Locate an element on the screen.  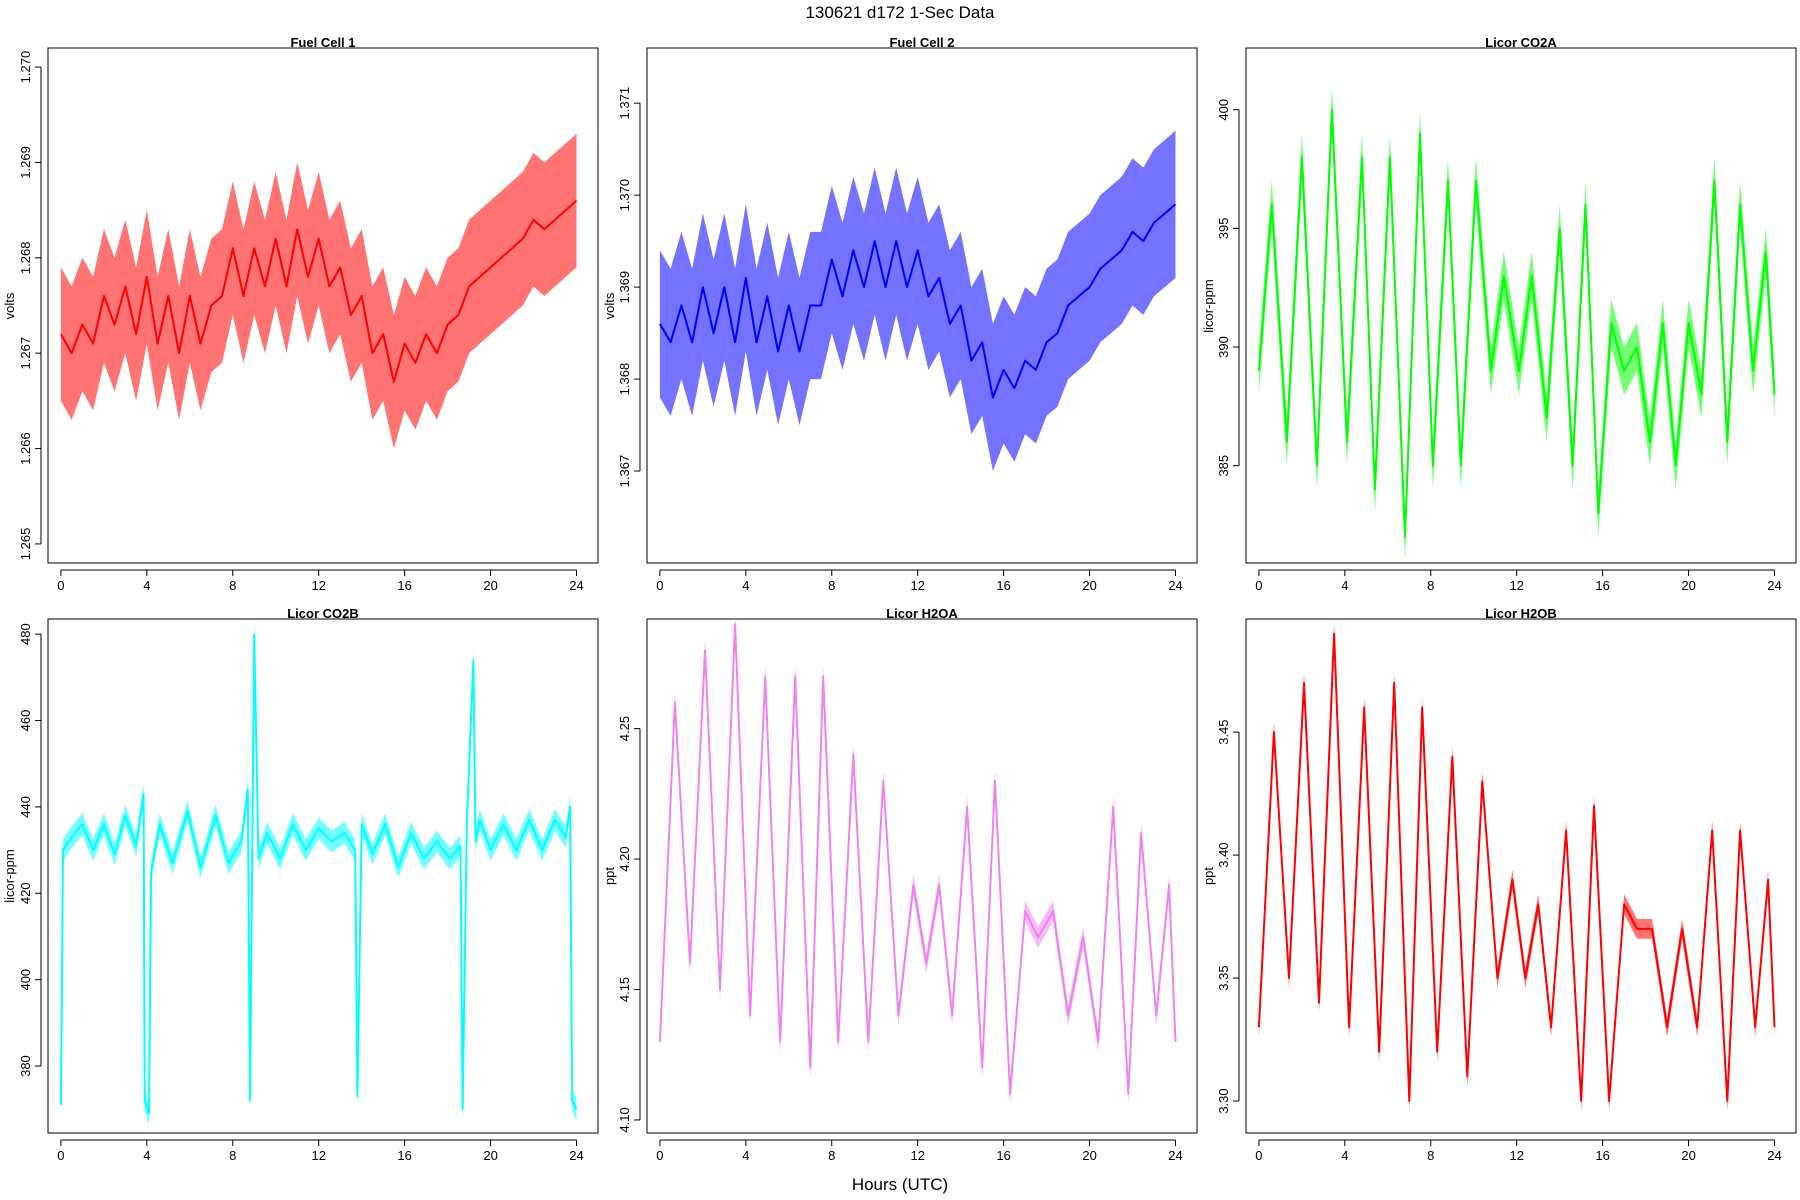
y-tick-label: 4.25 is located at coordinates (624, 728).